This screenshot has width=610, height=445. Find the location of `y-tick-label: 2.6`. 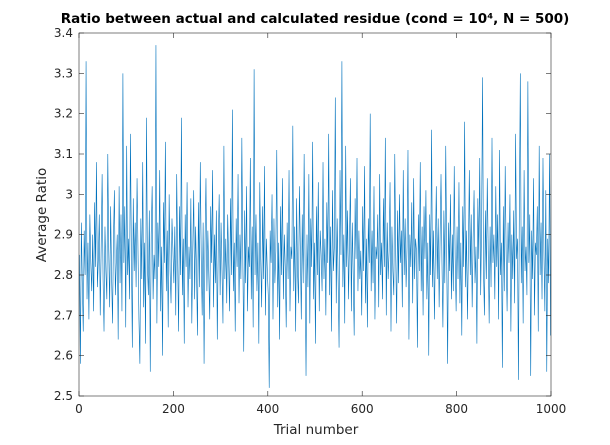

y-tick-label: 2.6 is located at coordinates (63, 356).